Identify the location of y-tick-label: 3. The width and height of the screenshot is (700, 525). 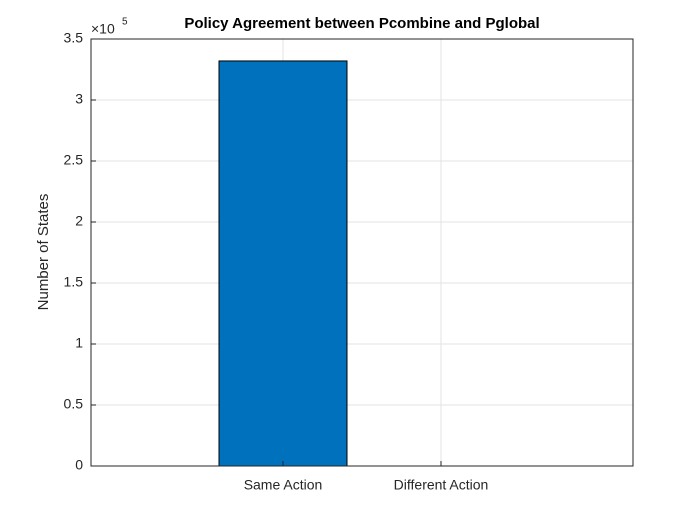
(79, 99).